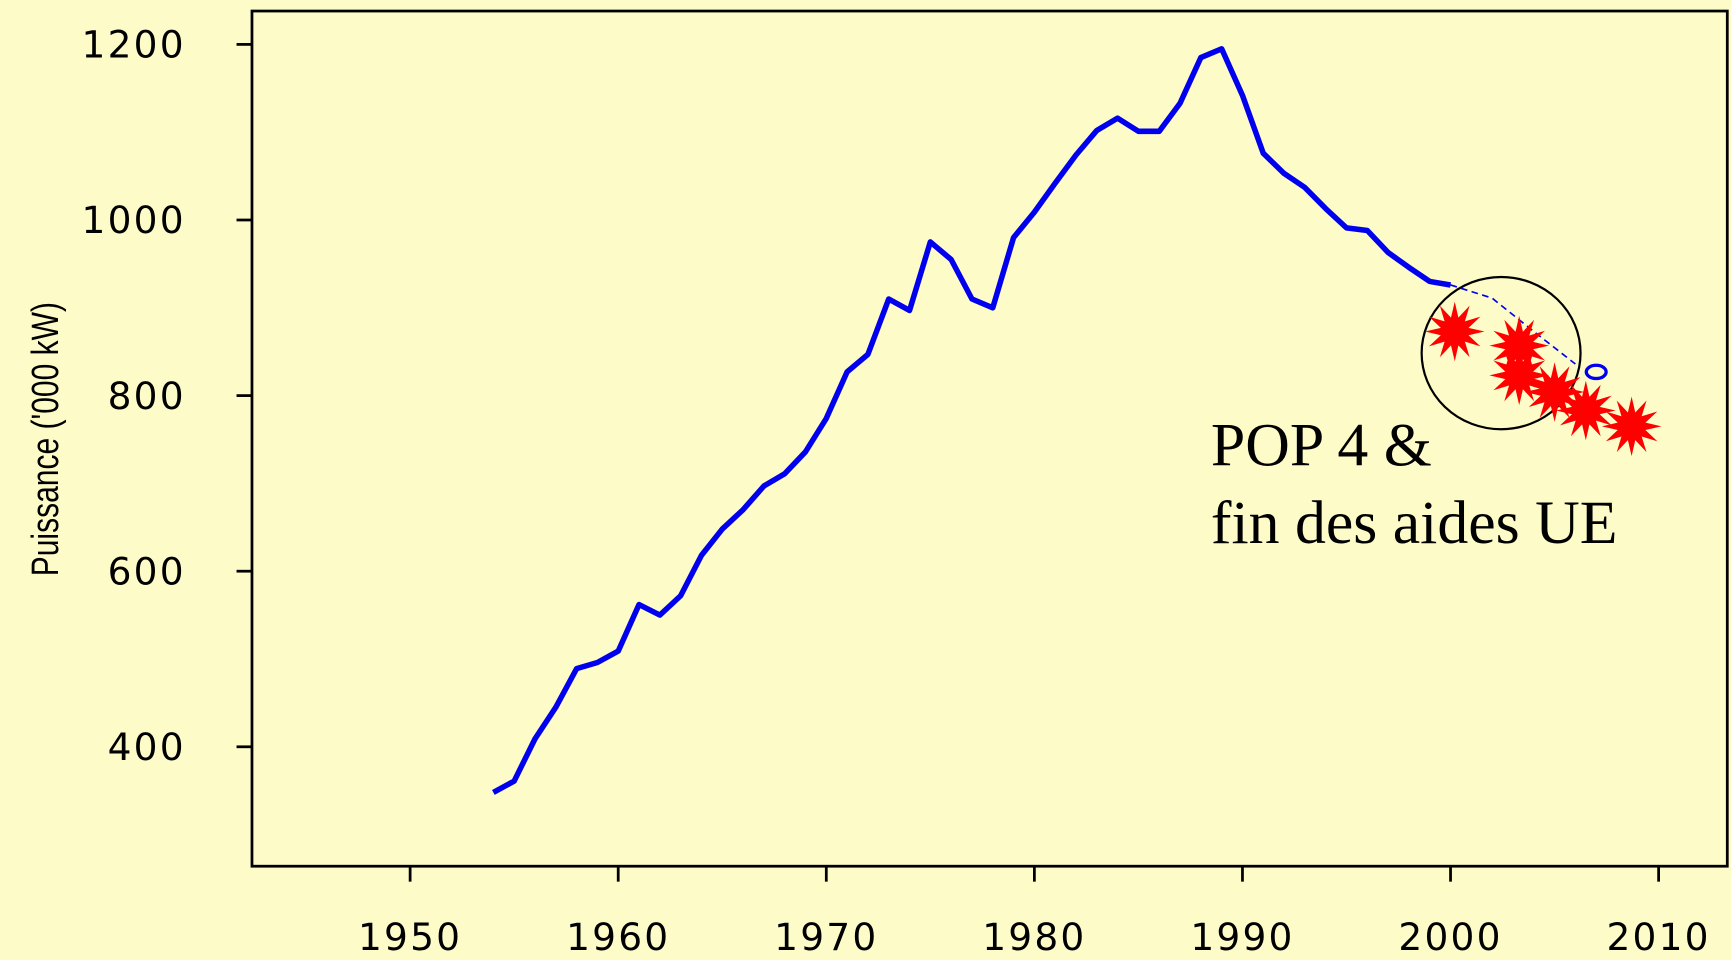  I want to click on x-tick-label: 1970, so click(826, 937).